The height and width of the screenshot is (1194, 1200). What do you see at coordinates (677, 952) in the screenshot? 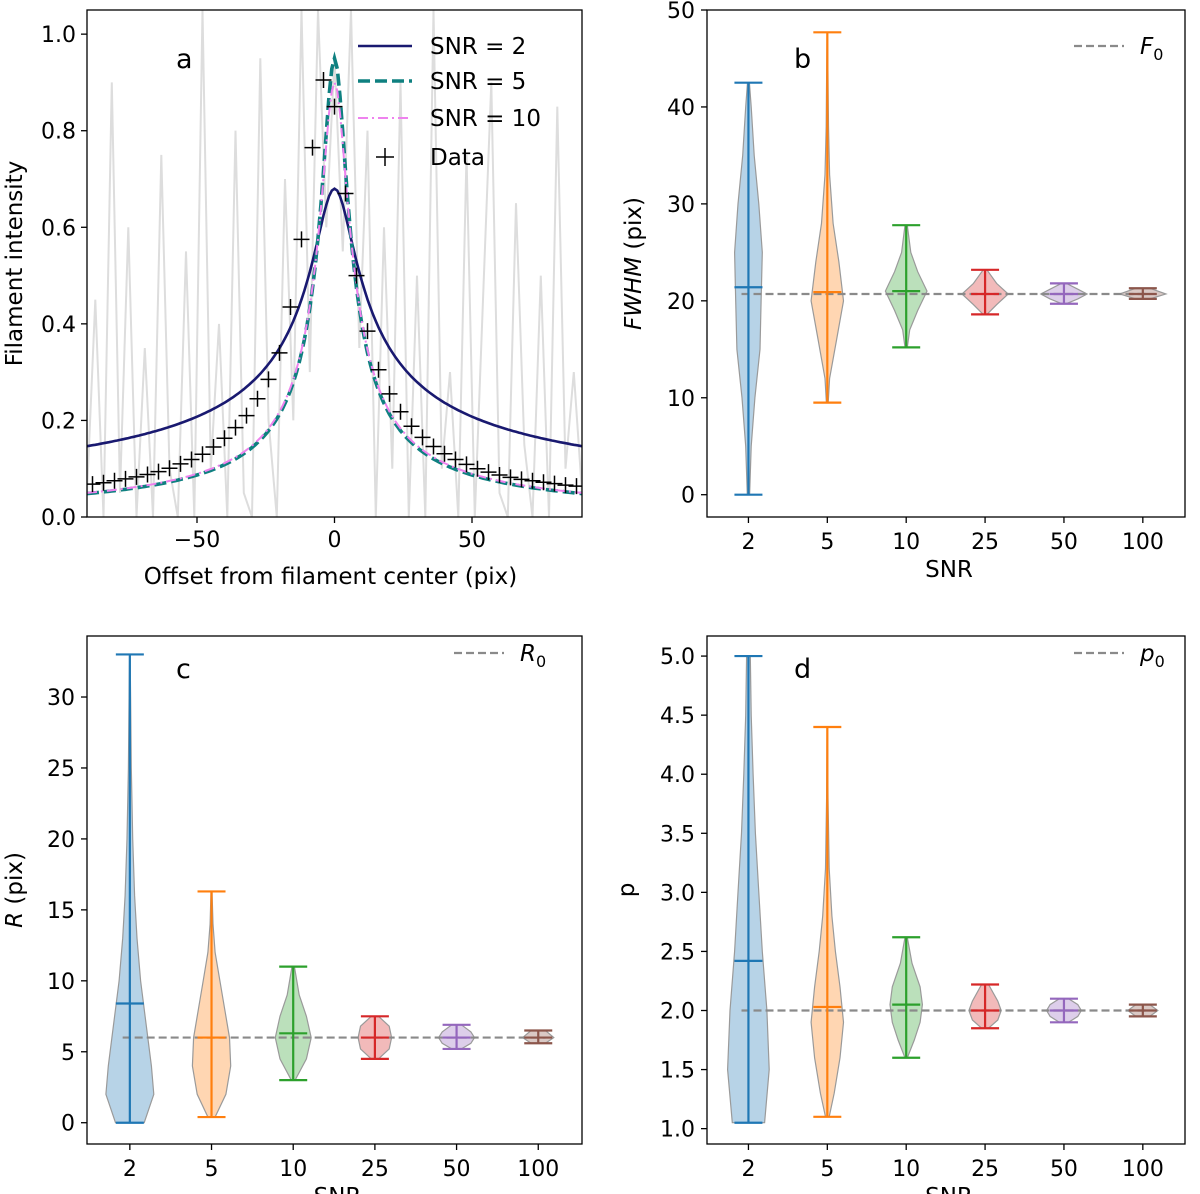
I see `y-tick-label: 2.5` at bounding box center [677, 952].